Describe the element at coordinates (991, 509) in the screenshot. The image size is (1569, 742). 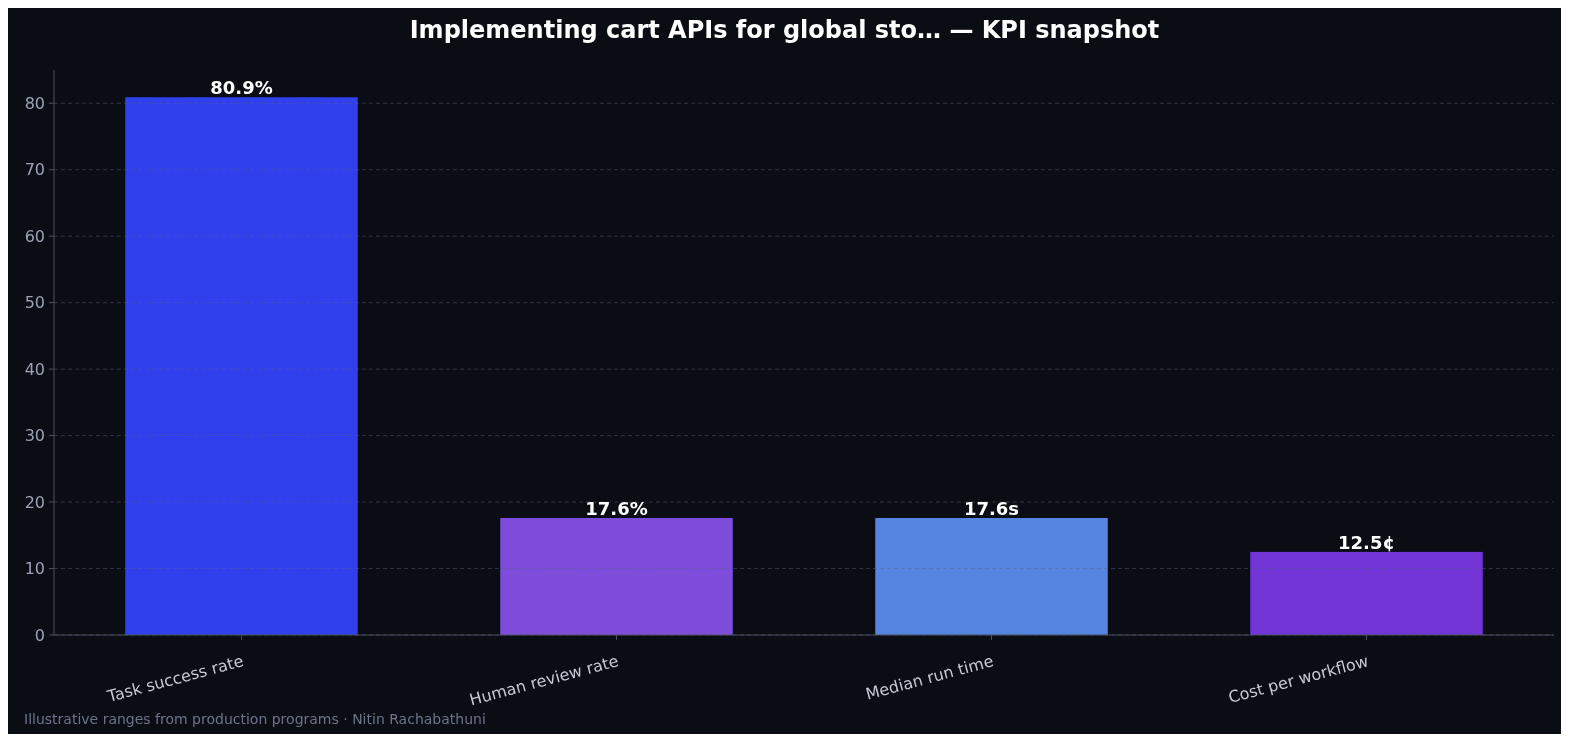
I see `data-label: 17.6s` at that location.